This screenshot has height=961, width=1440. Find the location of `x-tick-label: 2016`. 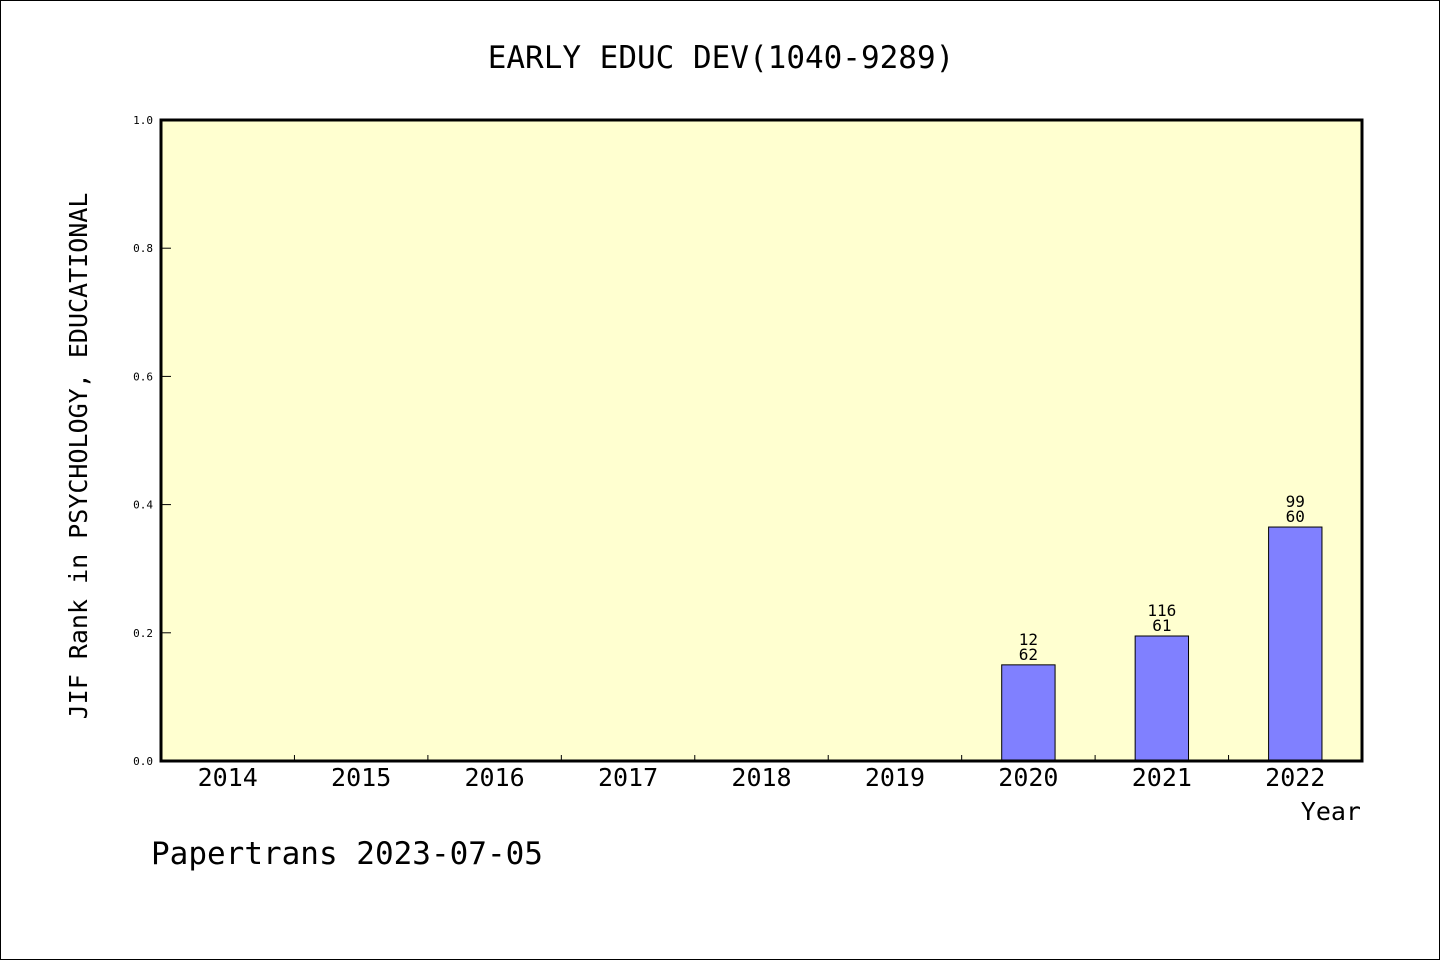

x-tick-label: 2016 is located at coordinates (495, 777).